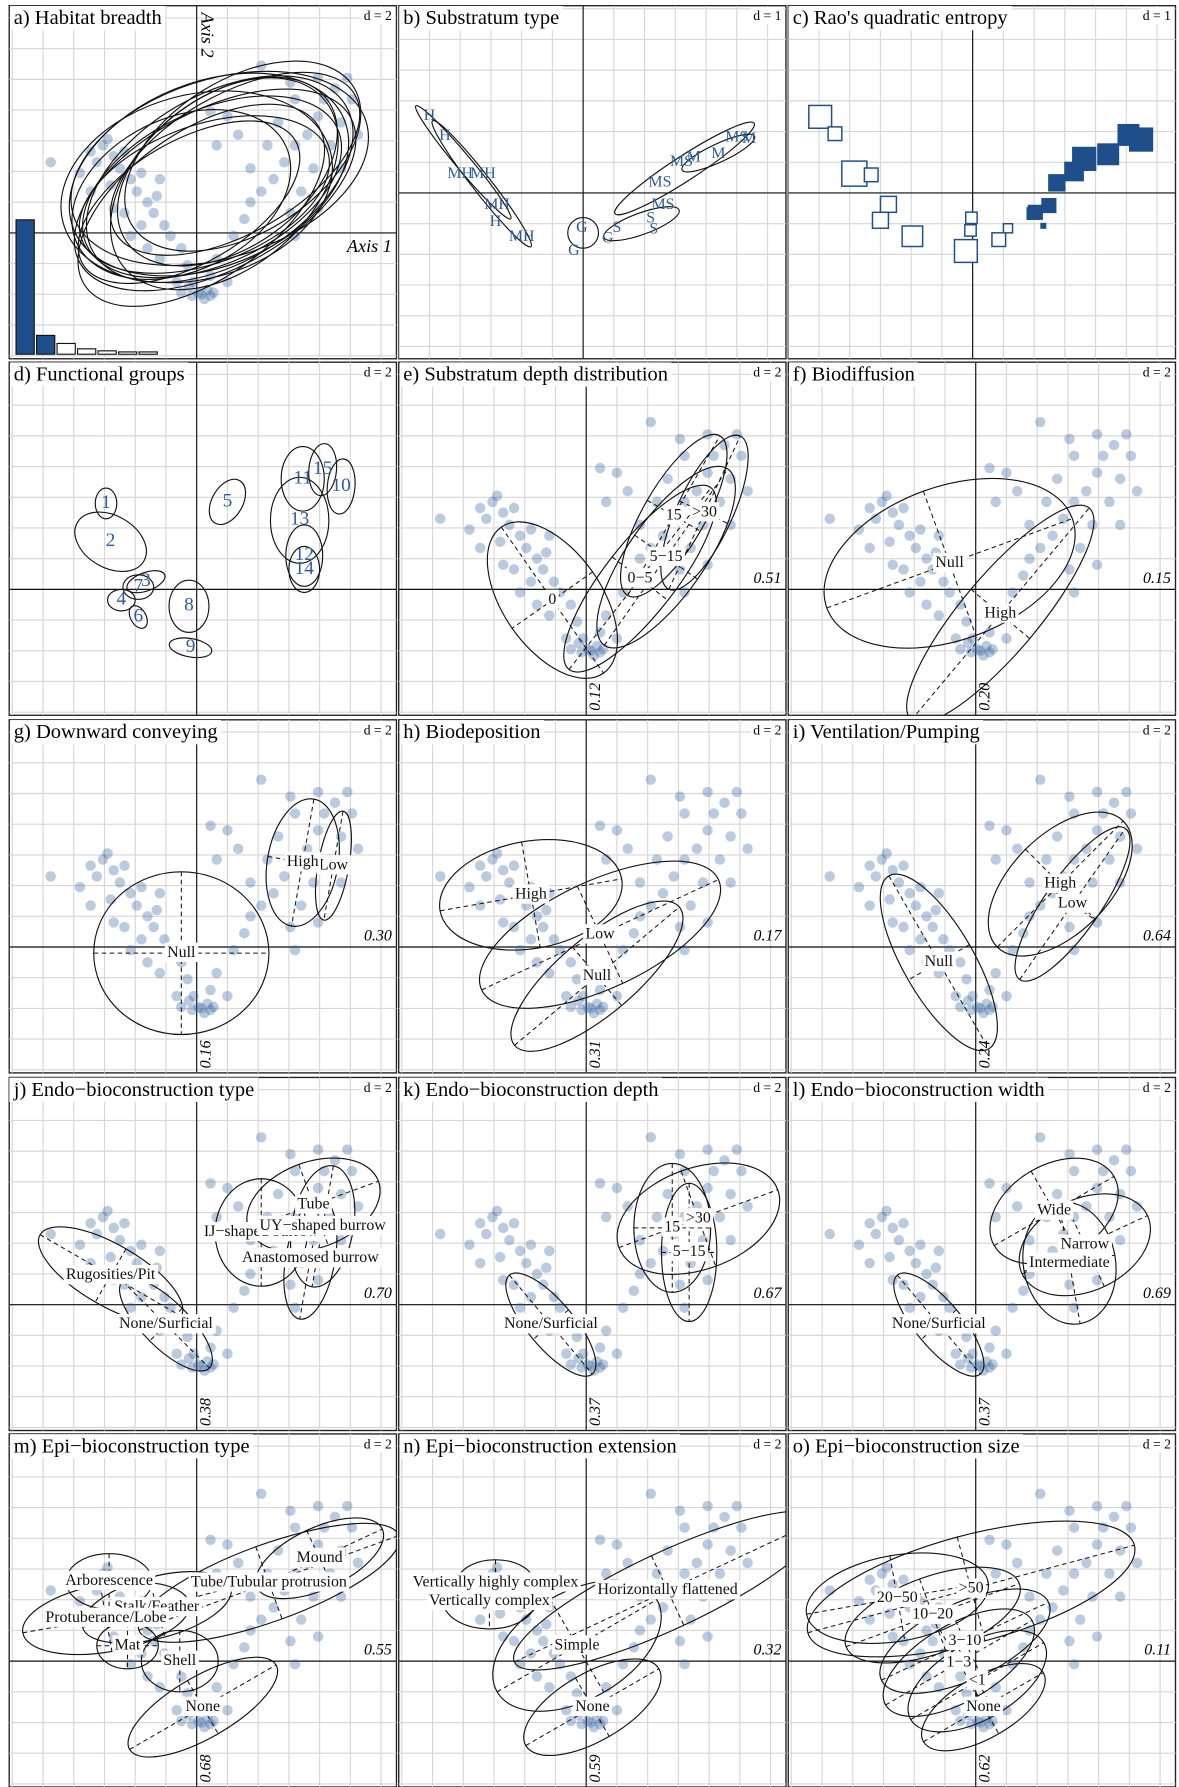 Image resolution: width=1179 pixels, height=1787 pixels. I want to click on entropy-square, so click(971, 218).